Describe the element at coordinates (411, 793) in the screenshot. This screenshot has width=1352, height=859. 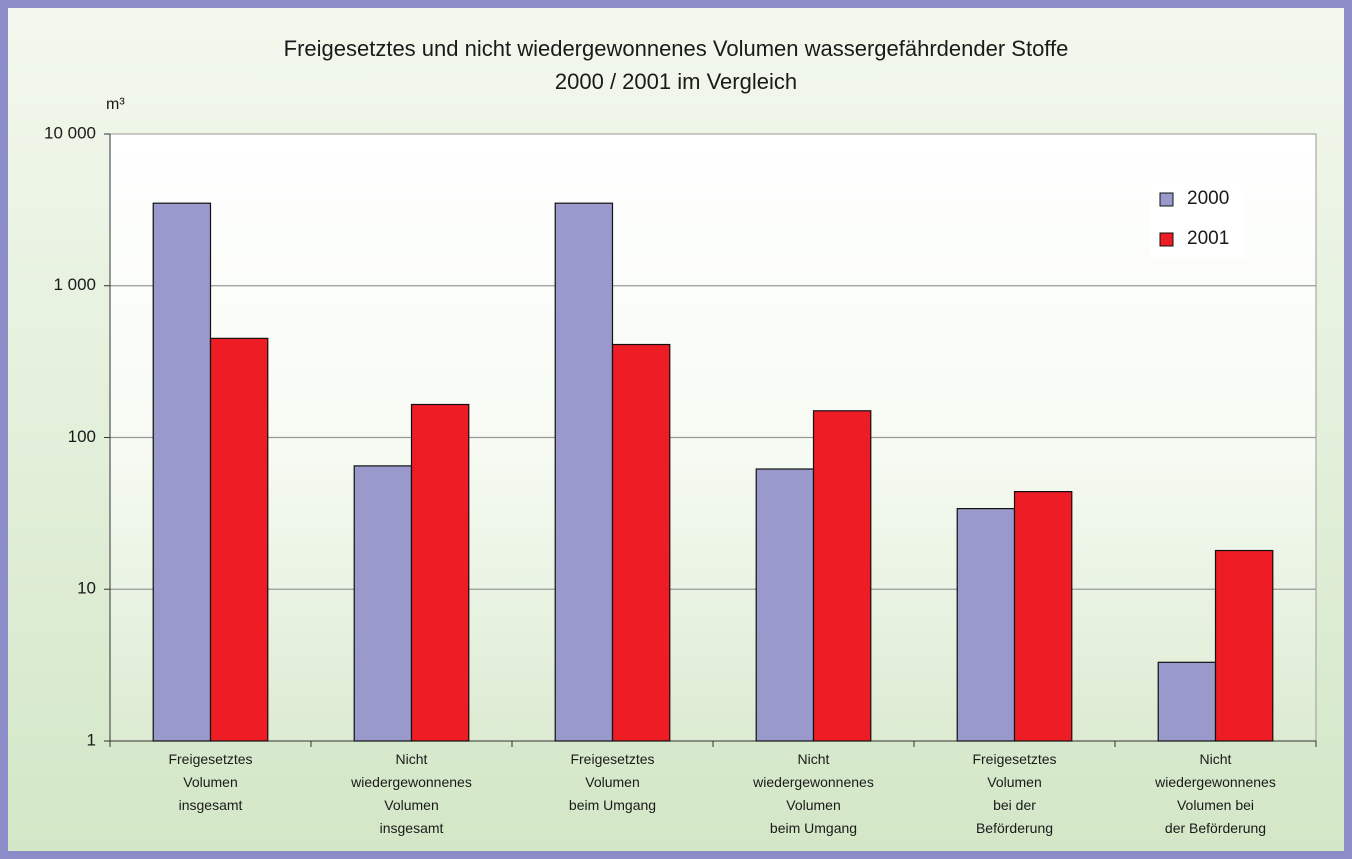
I see `x-tick-label: Nicht wiedergewonnenes Volumen insgesamt` at that location.